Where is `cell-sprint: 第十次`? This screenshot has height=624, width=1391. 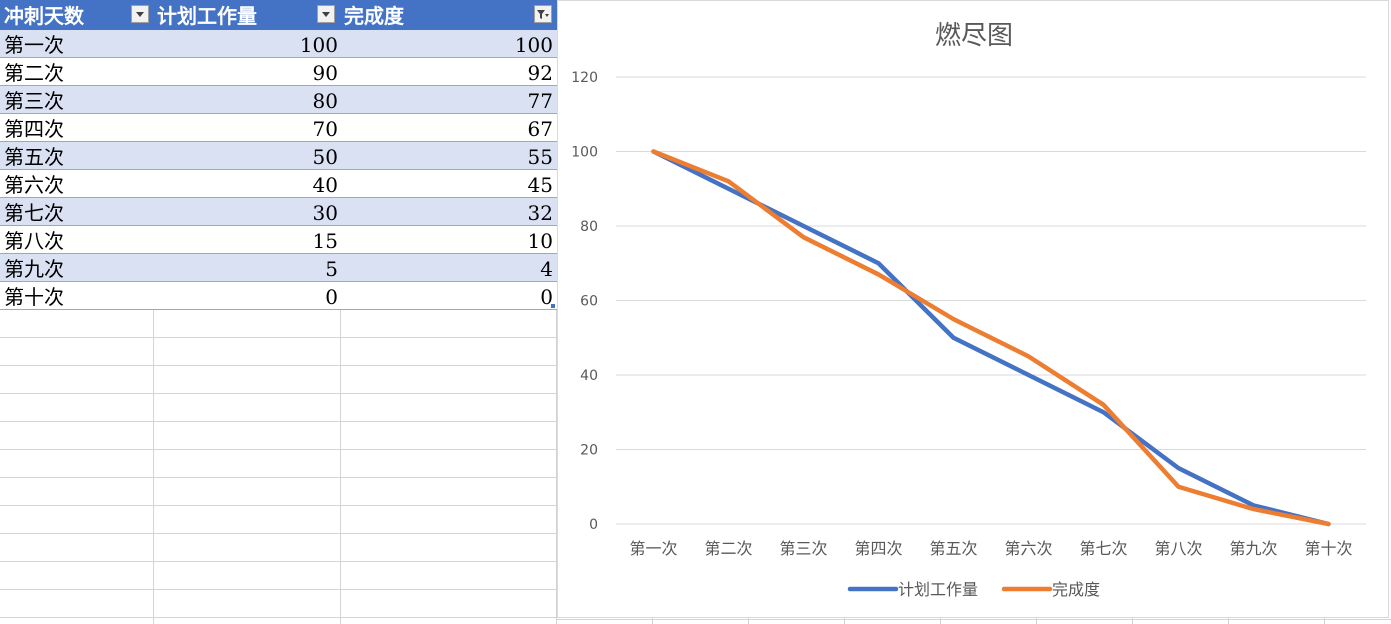
cell-sprint: 第十次 is located at coordinates (34, 297).